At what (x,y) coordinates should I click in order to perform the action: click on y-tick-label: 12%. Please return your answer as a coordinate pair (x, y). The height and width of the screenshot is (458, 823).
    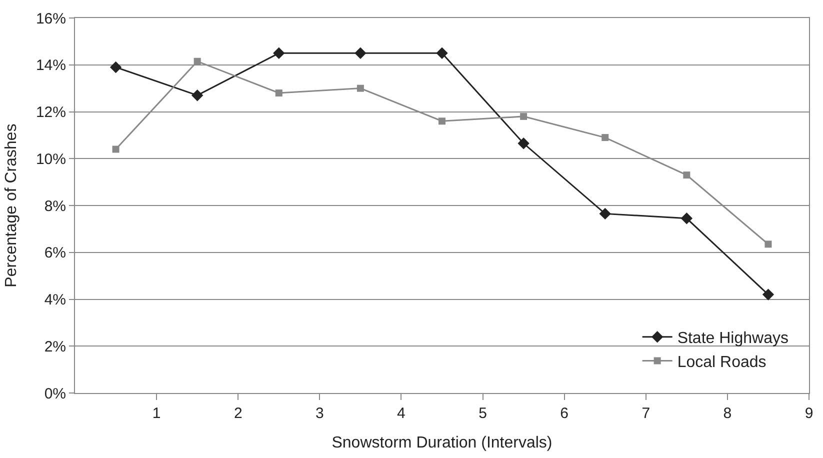
    Looking at the image, I should click on (51, 112).